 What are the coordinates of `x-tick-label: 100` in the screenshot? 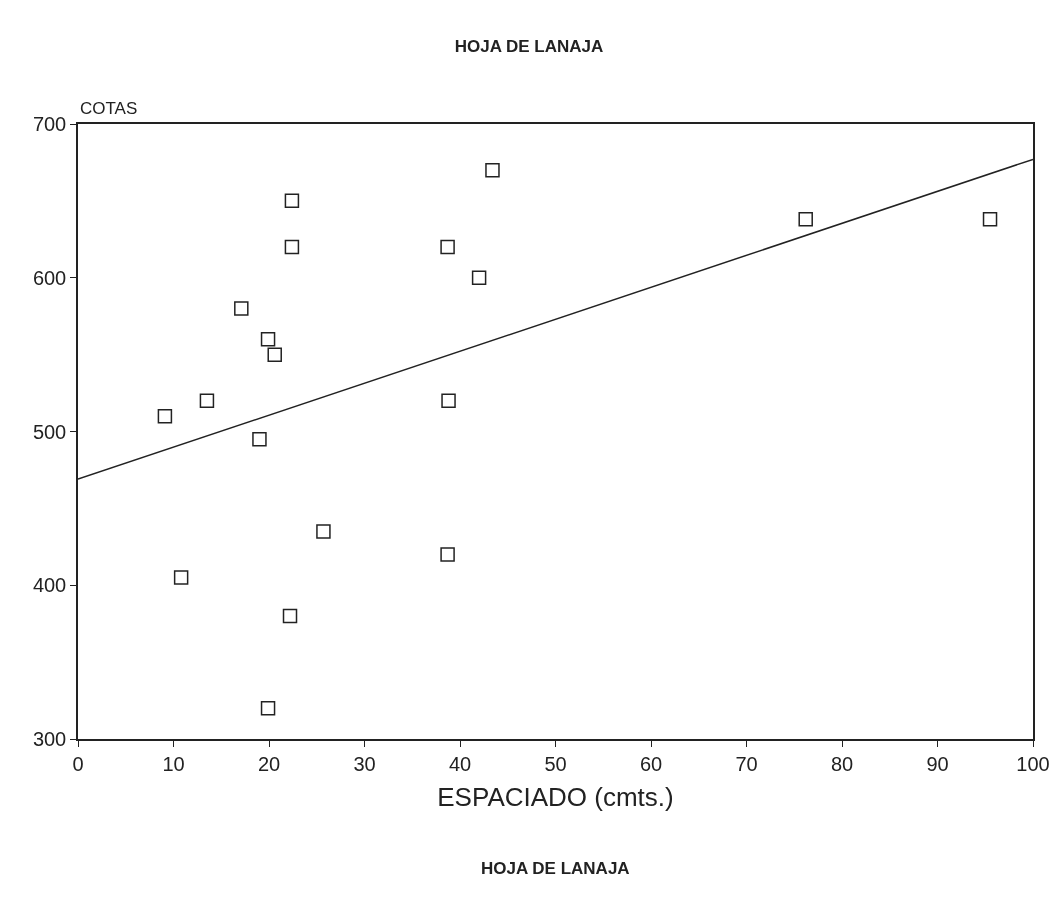 It's located at (1033, 763).